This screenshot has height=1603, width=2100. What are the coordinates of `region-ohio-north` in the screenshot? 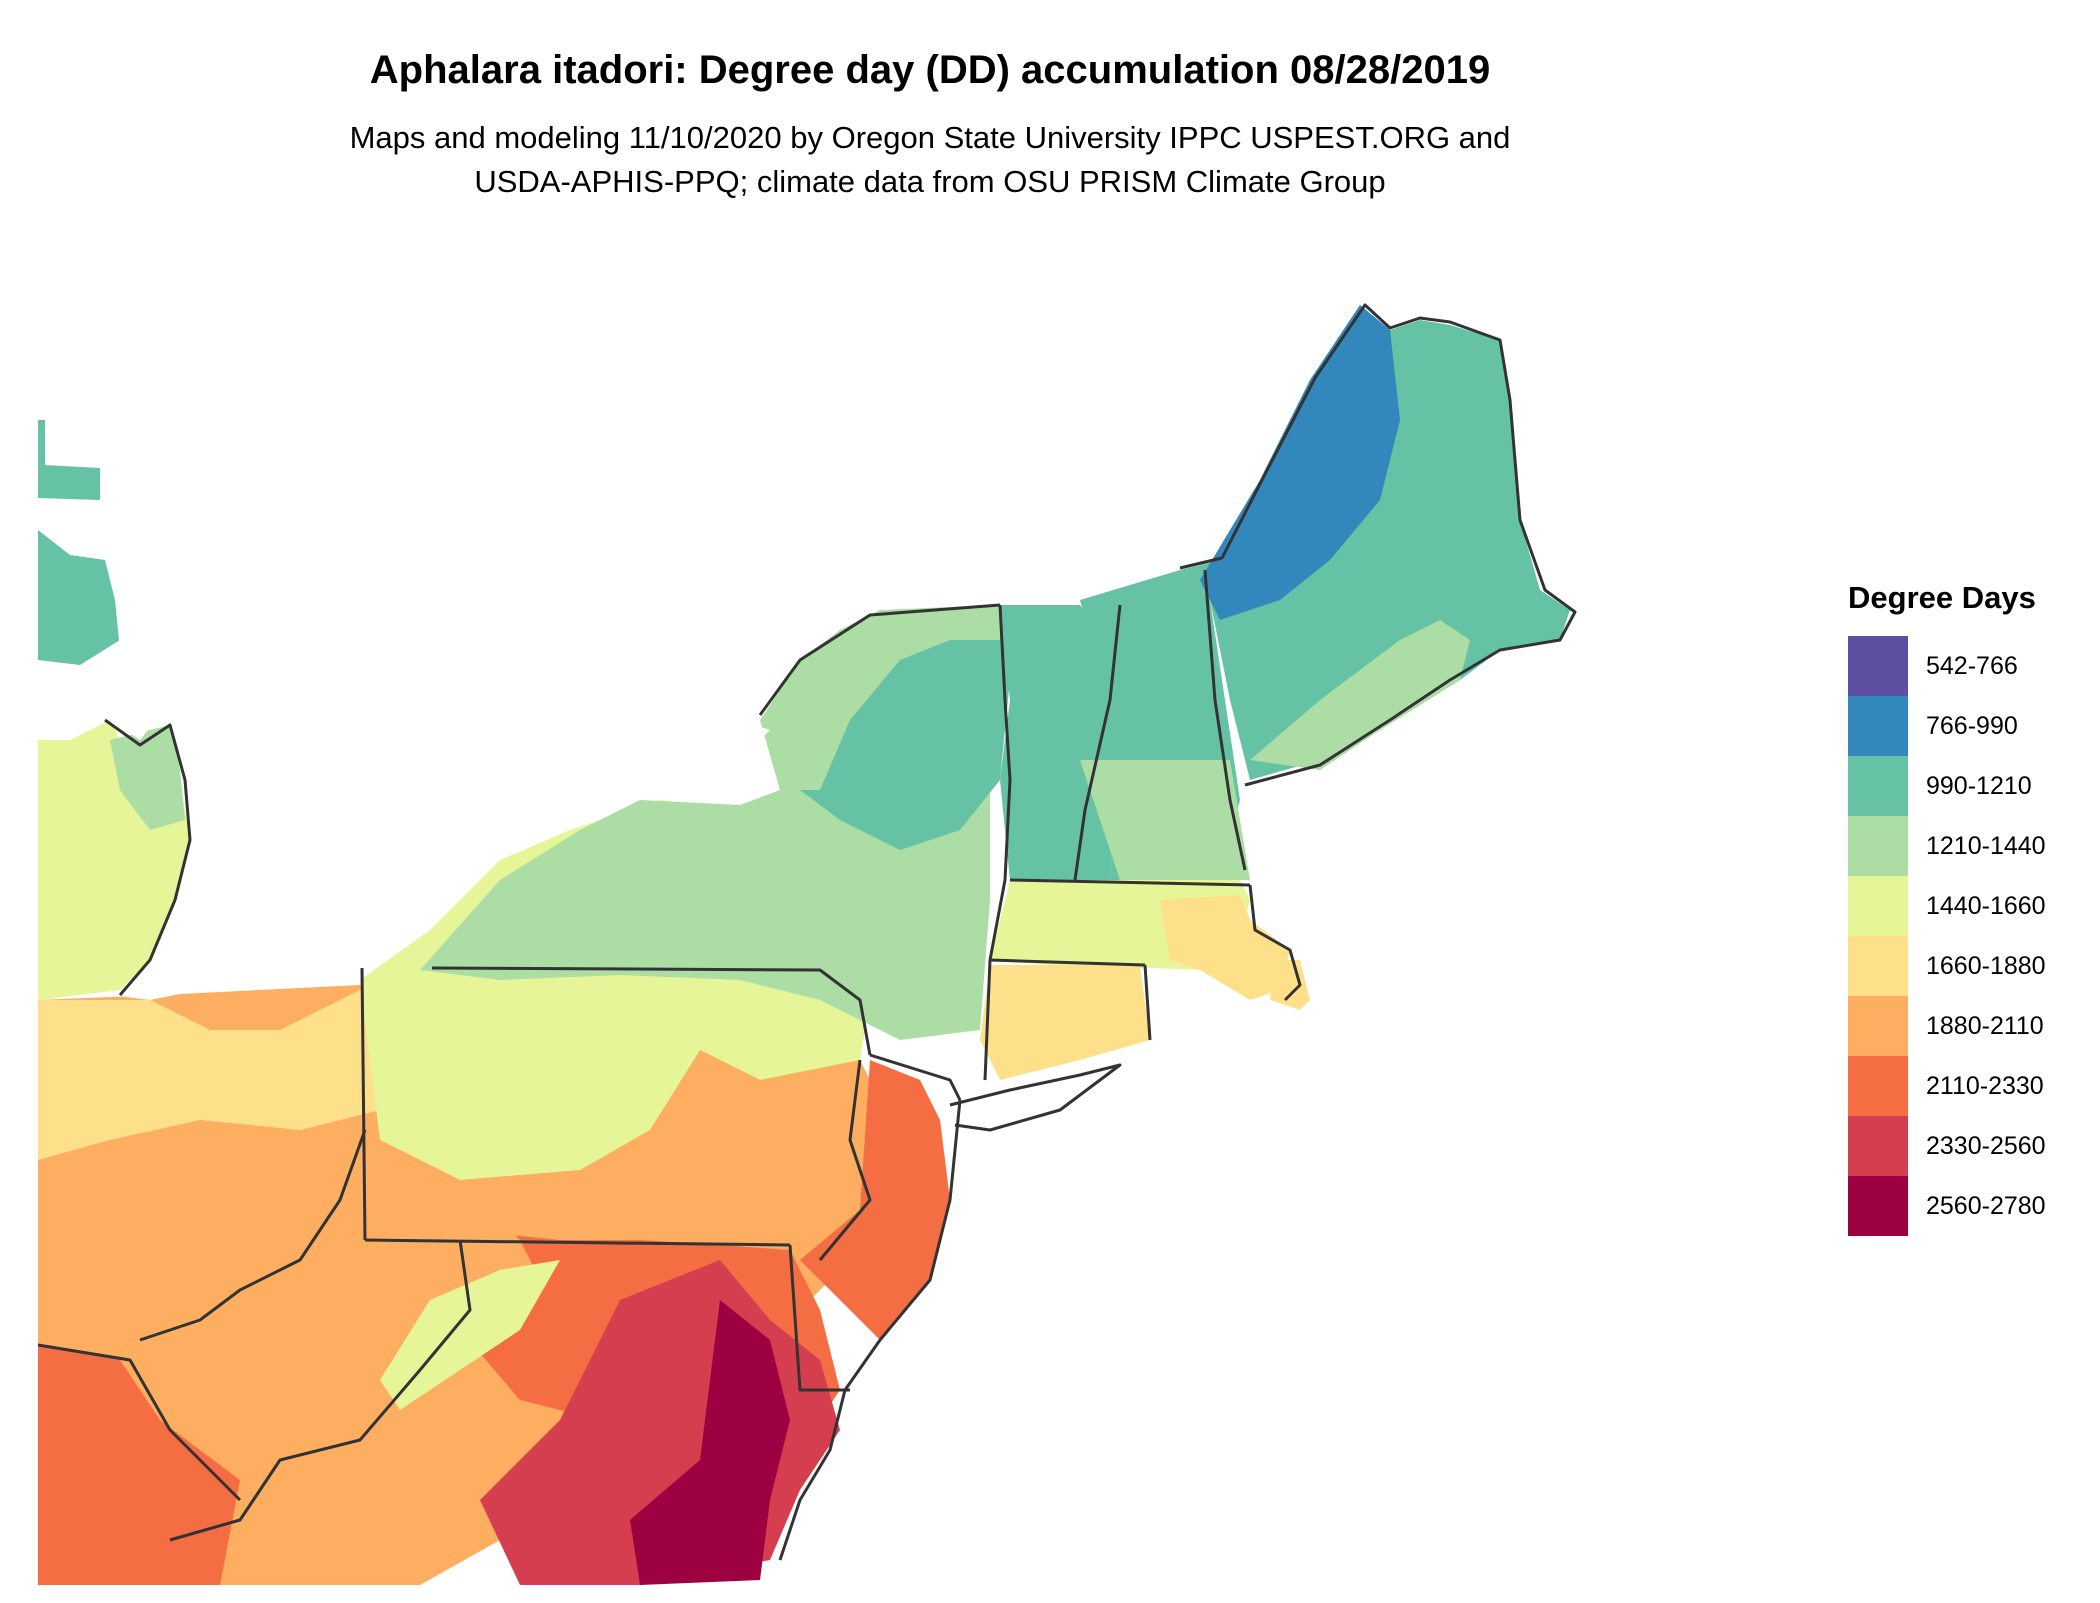 It's located at (249, 1060).